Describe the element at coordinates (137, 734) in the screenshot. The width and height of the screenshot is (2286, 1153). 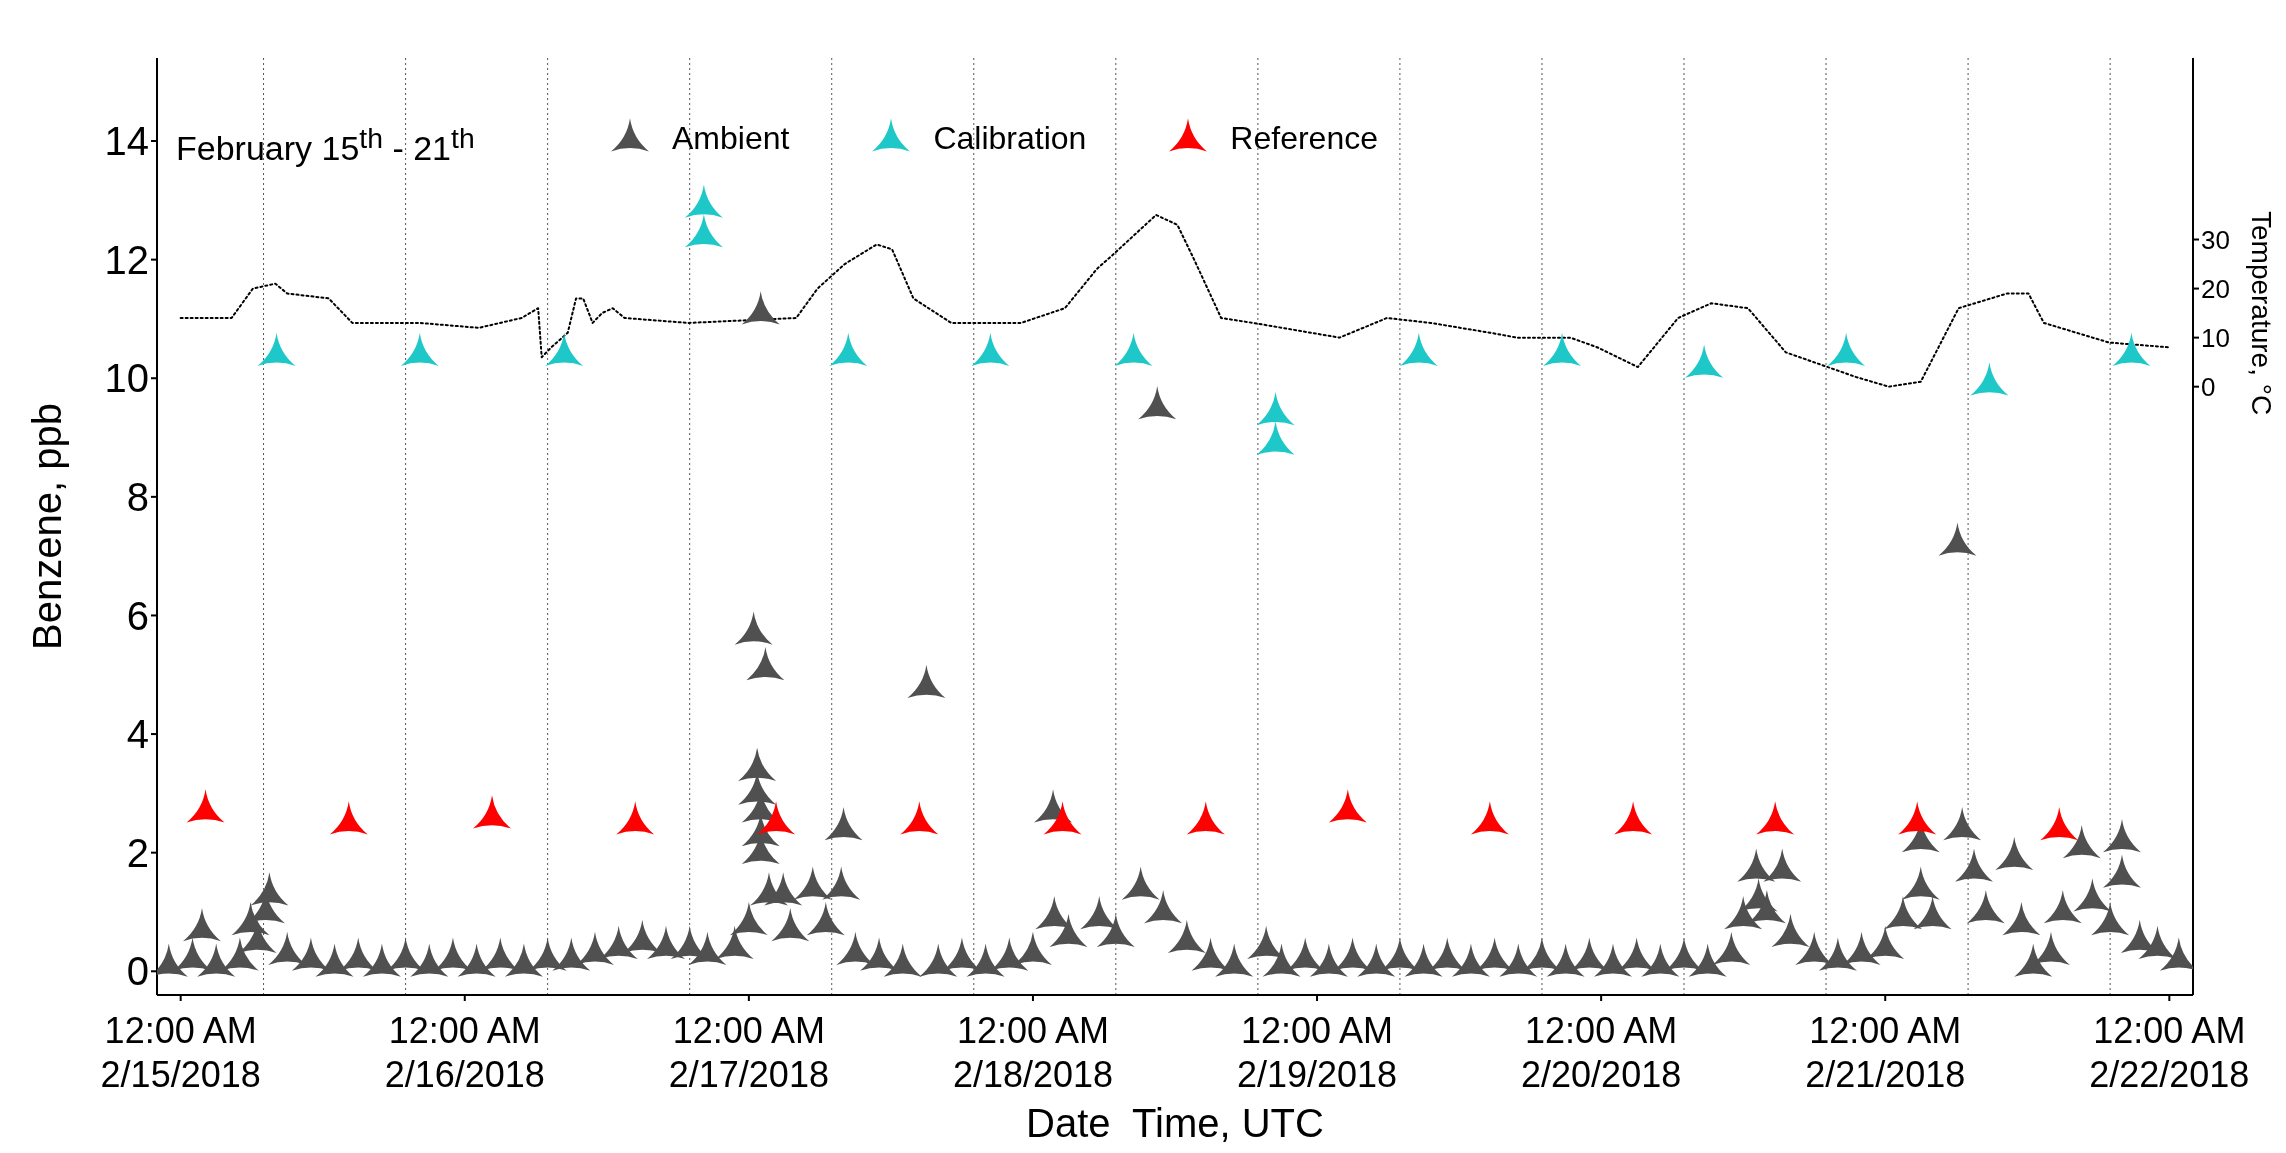
I see `y-tick-label: 4` at that location.